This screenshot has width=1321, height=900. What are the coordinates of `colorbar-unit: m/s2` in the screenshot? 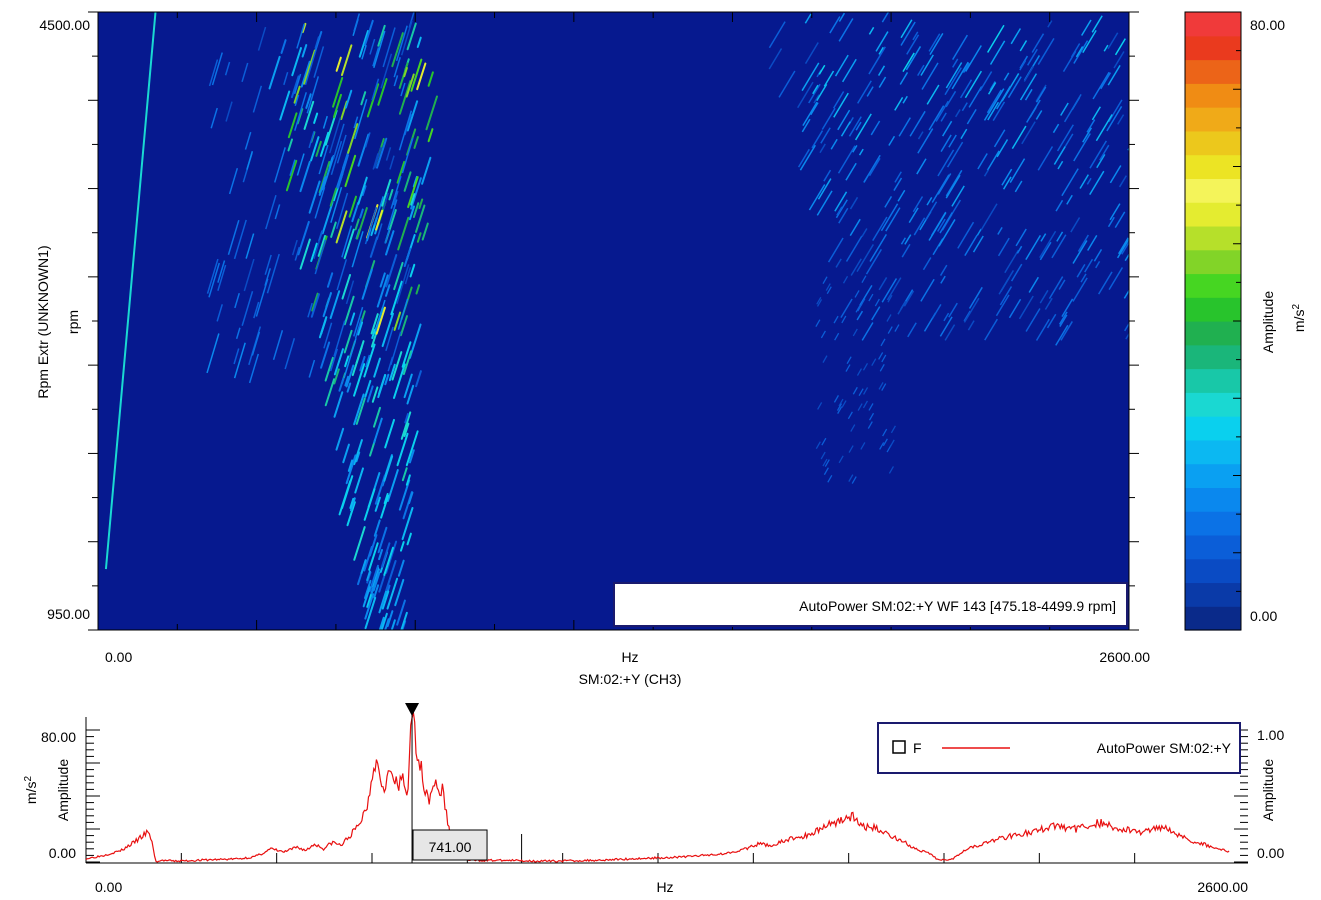 It's located at (1299, 318).